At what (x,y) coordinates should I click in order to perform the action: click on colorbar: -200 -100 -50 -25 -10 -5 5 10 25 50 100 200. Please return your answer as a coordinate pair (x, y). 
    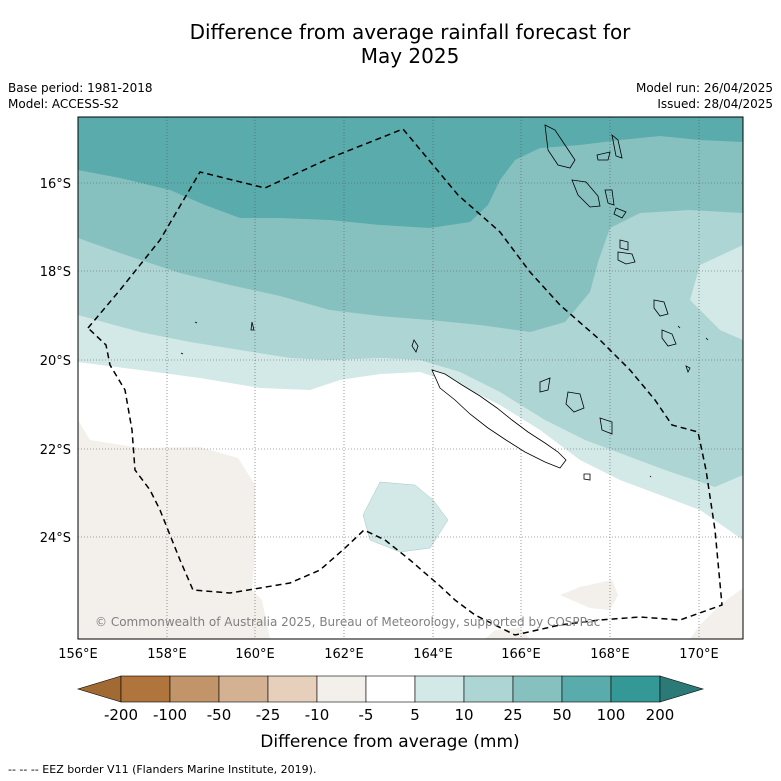
    Looking at the image, I should click on (390, 699).